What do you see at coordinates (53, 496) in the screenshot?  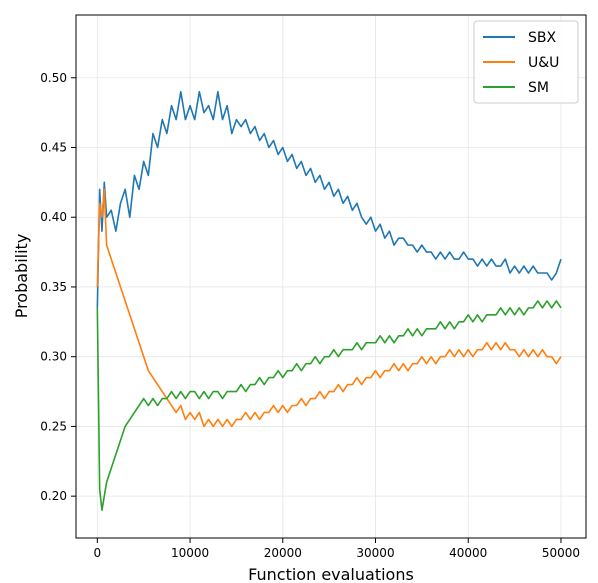 I see `y-tick-label: 0.20` at bounding box center [53, 496].